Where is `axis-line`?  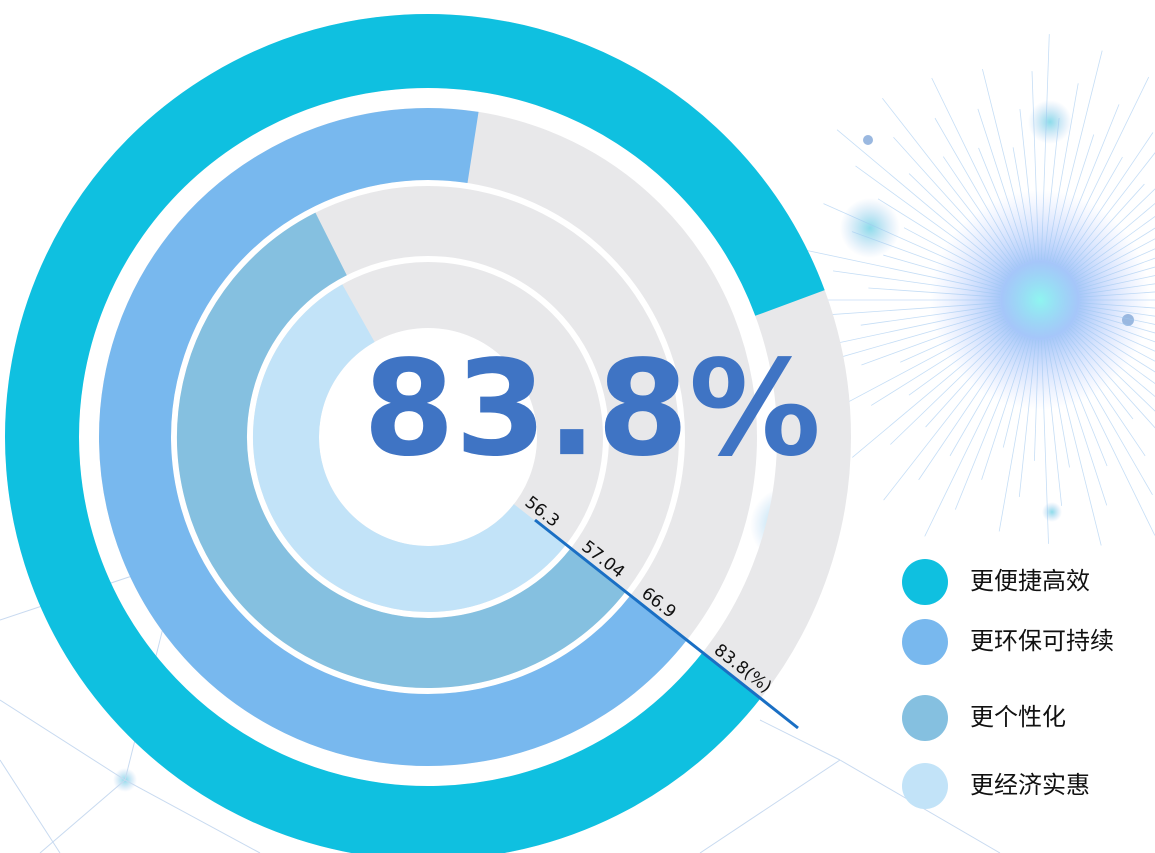 axis-line is located at coordinates (666, 624).